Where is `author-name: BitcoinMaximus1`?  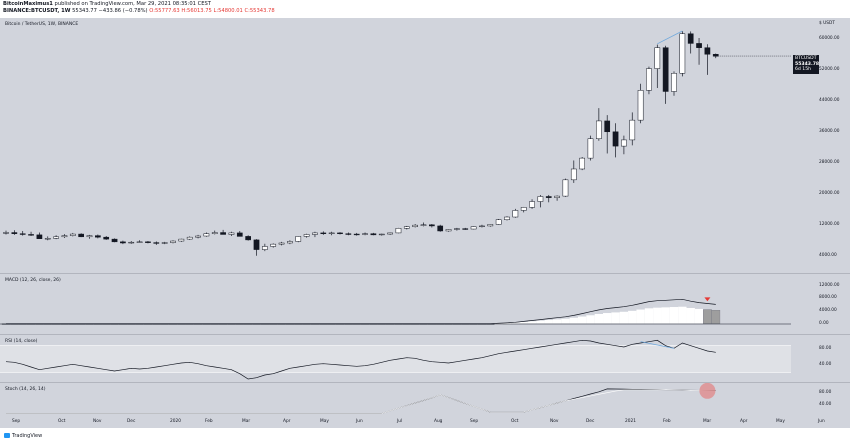 author-name: BitcoinMaximus1 is located at coordinates (28, 4).